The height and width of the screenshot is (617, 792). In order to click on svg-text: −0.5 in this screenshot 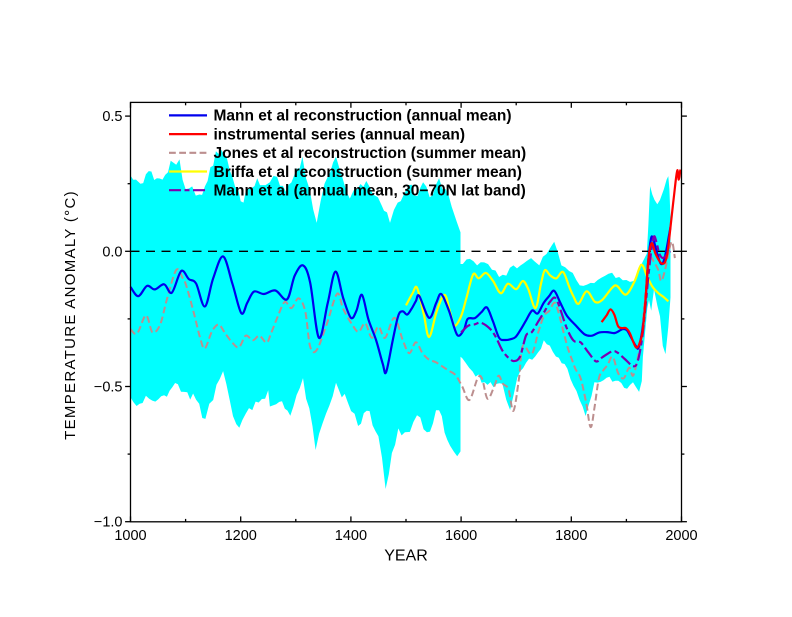, I will do `click(108, 388)`.